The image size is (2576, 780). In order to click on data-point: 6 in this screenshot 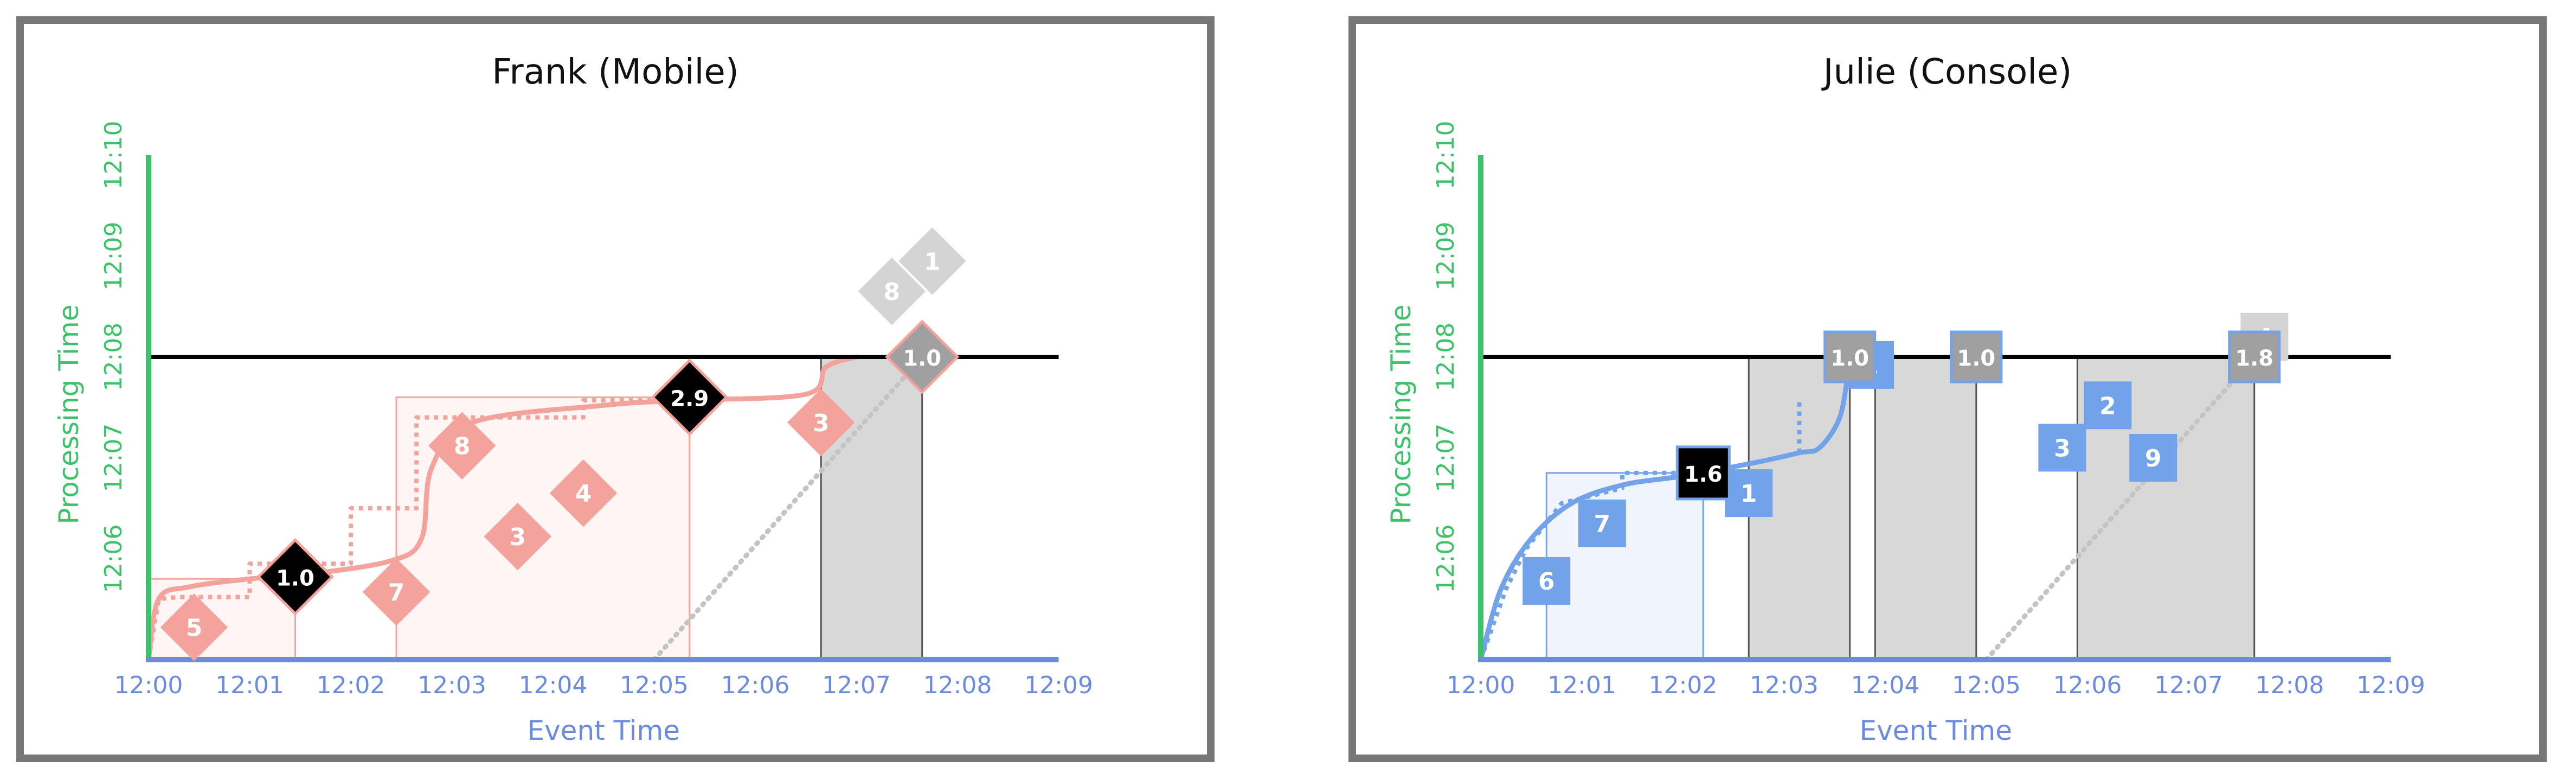, I will do `click(1547, 581)`.